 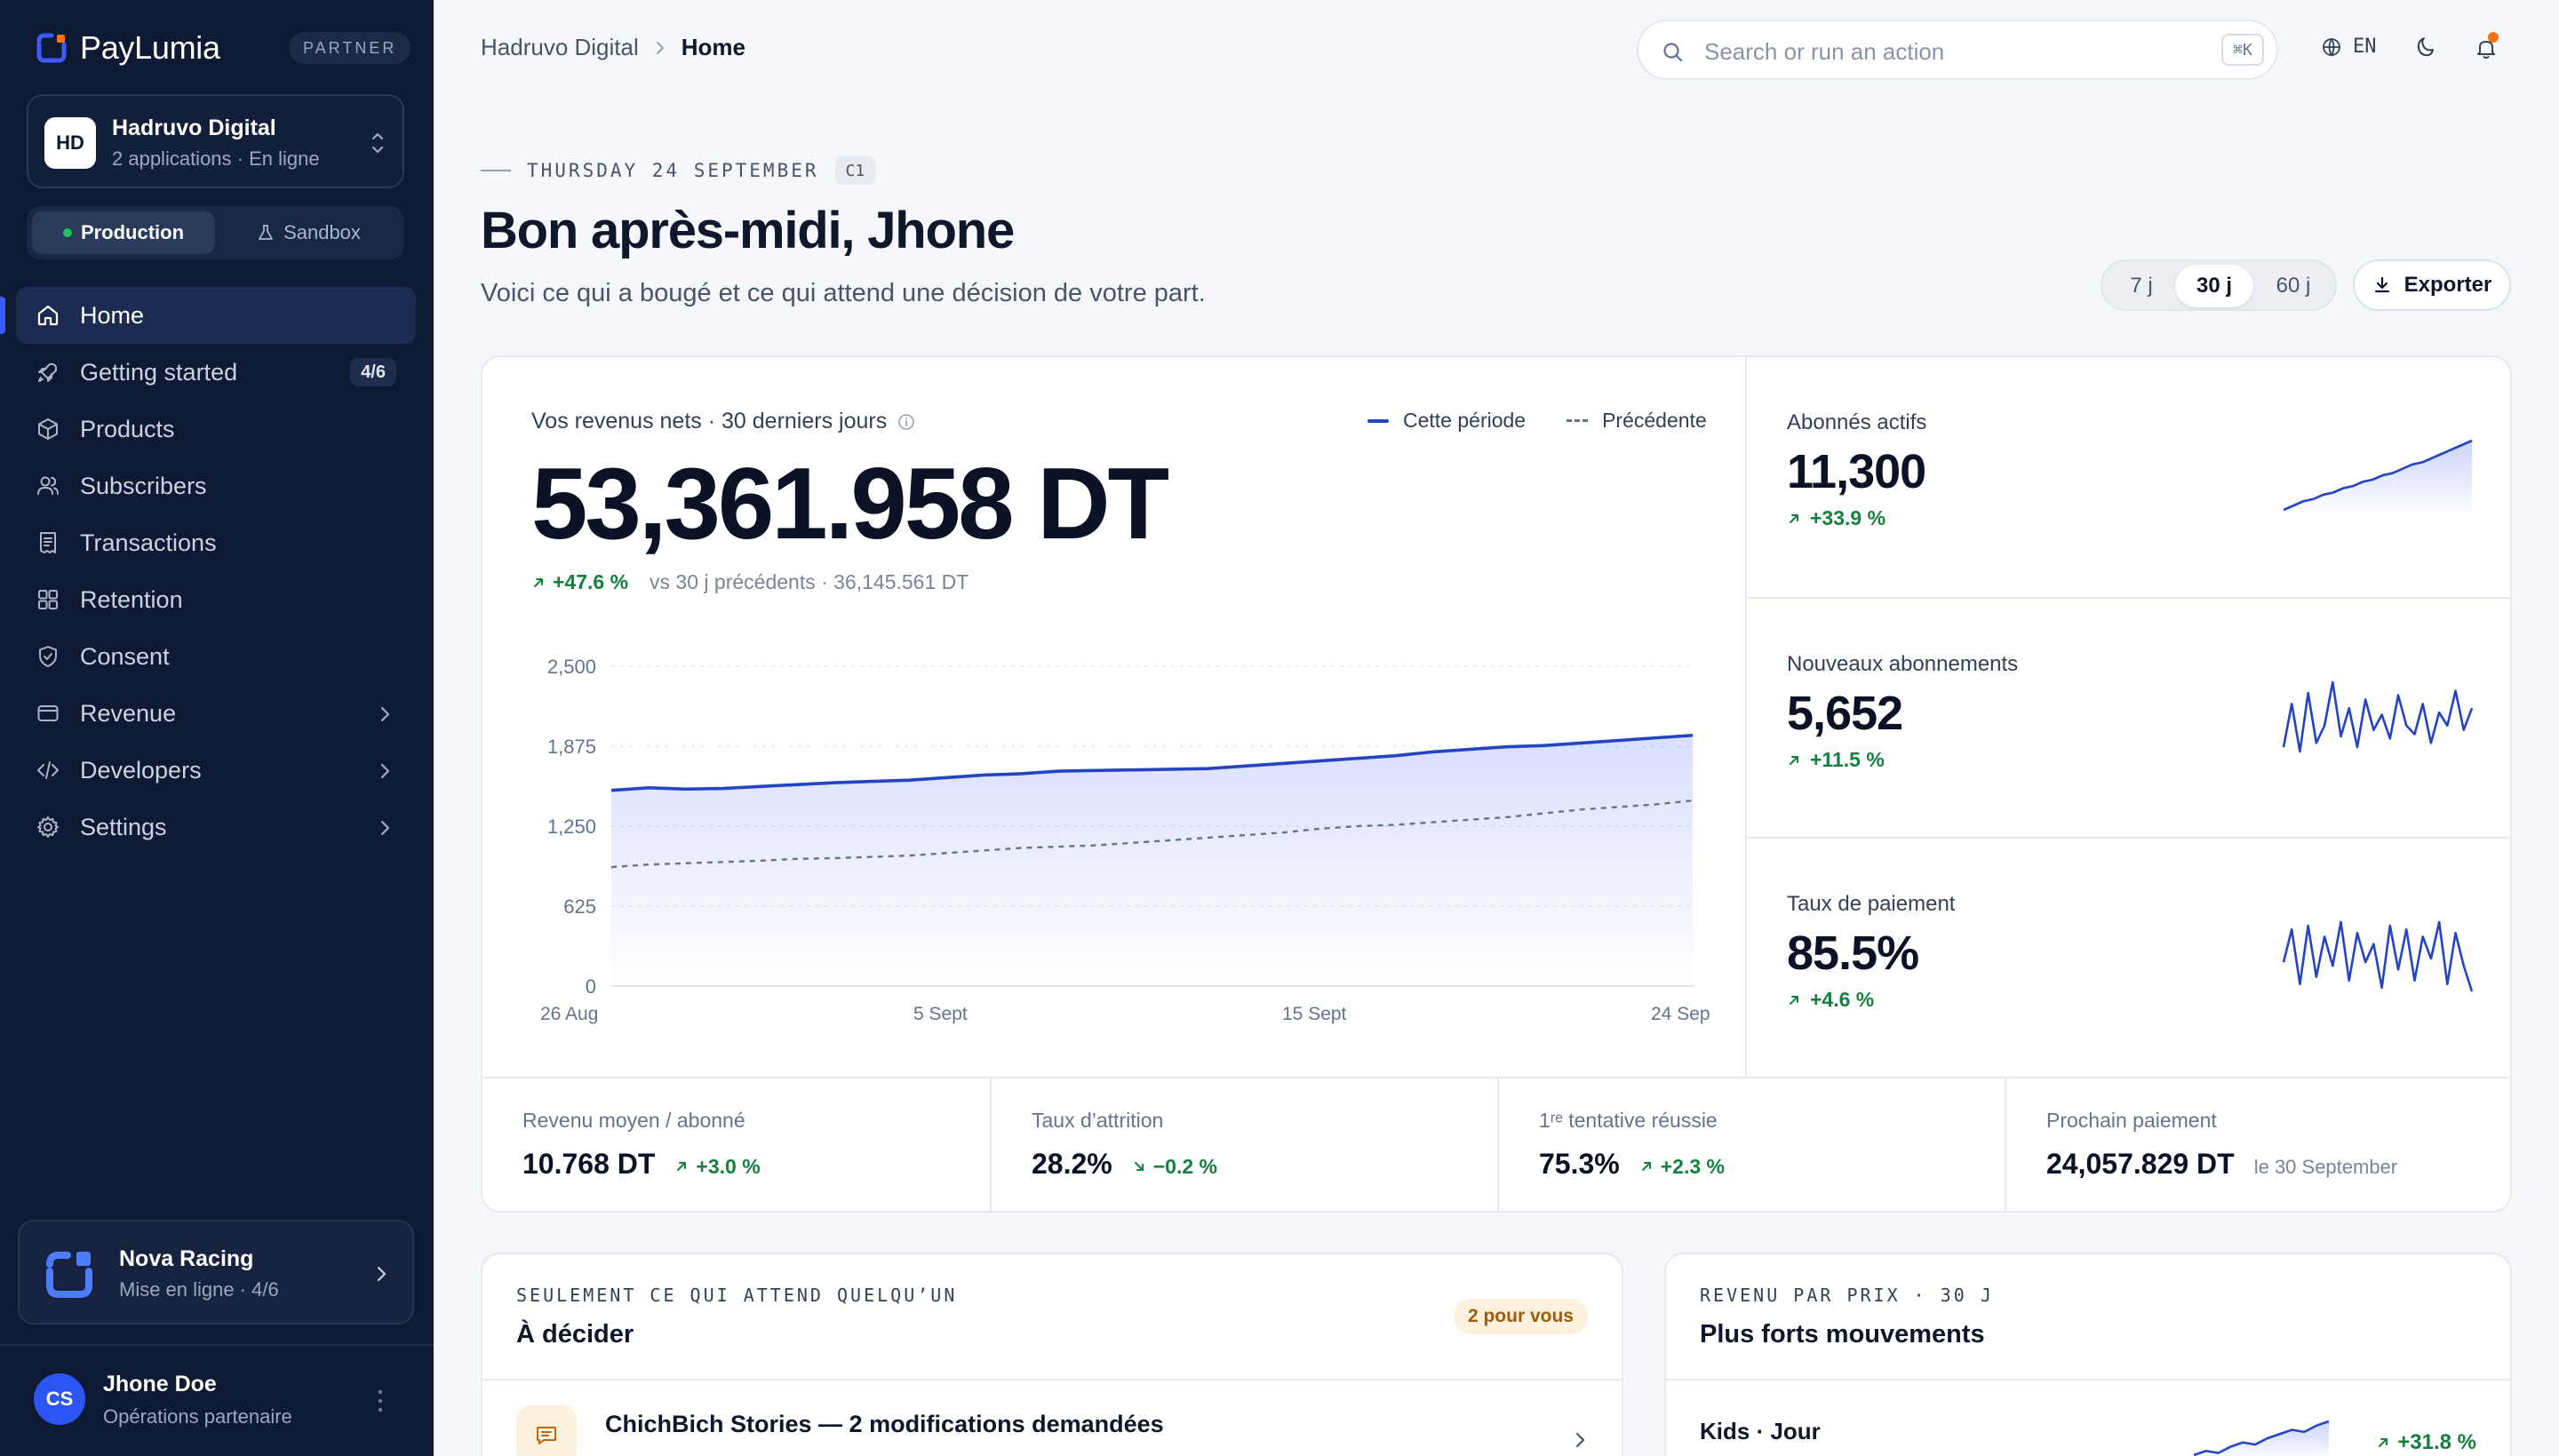 I want to click on period-selector: 7 j 30 j 60 j, so click(x=2219, y=285).